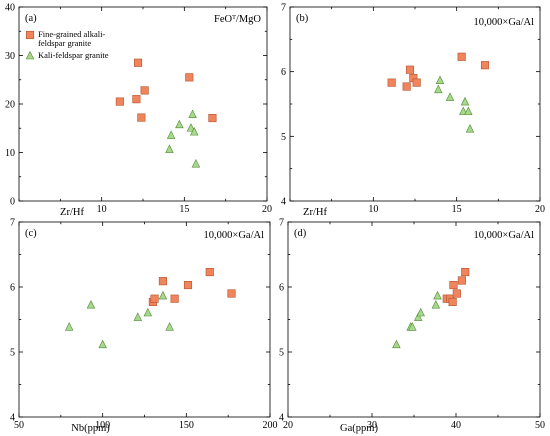  I want to click on x-tick-label: 40, so click(456, 425).